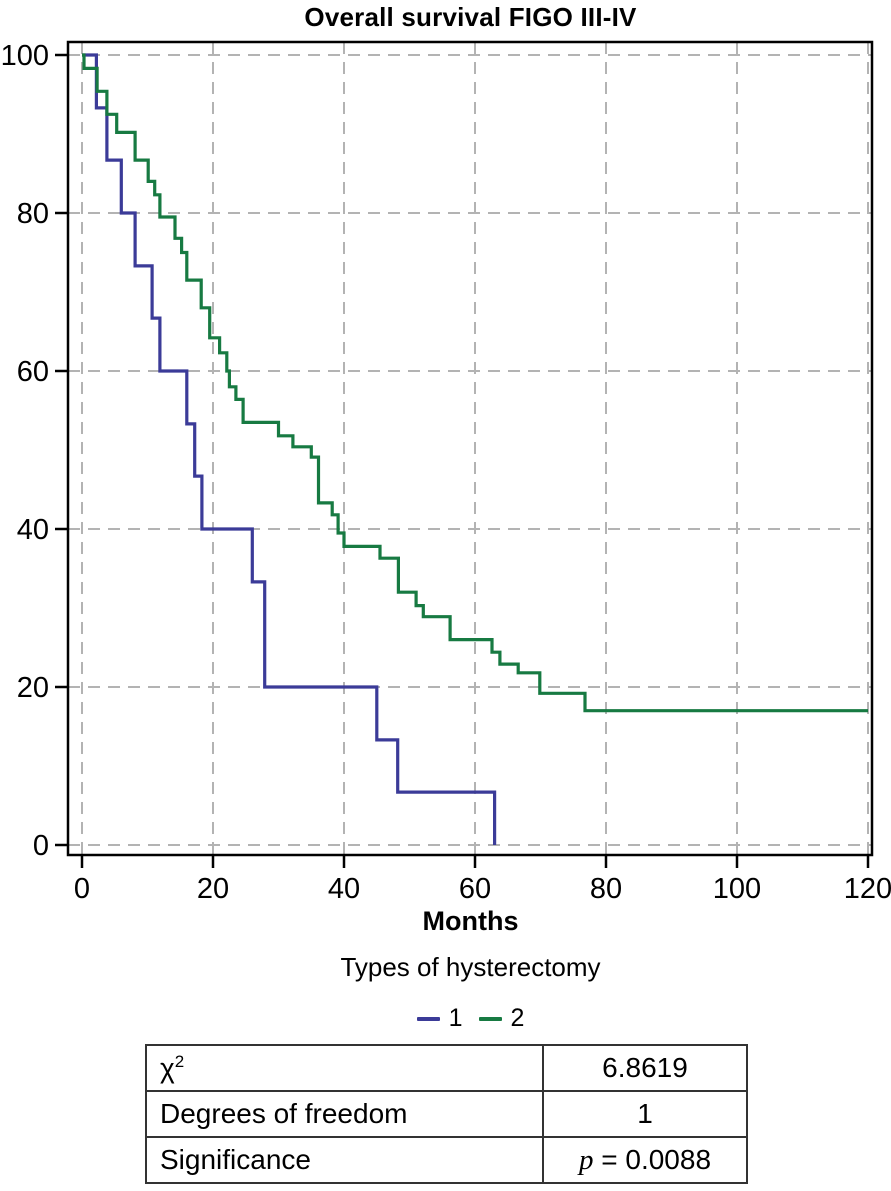 This screenshot has height=1191, width=891. Describe the element at coordinates (475, 889) in the screenshot. I see `x-tick-label: 60` at that location.